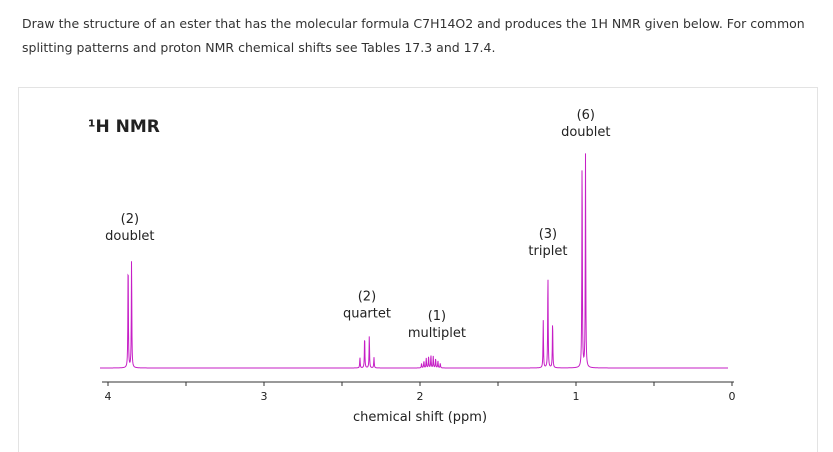  I want to click on x-axis-ticks: 4 3 2 1 0, so click(420, 392).